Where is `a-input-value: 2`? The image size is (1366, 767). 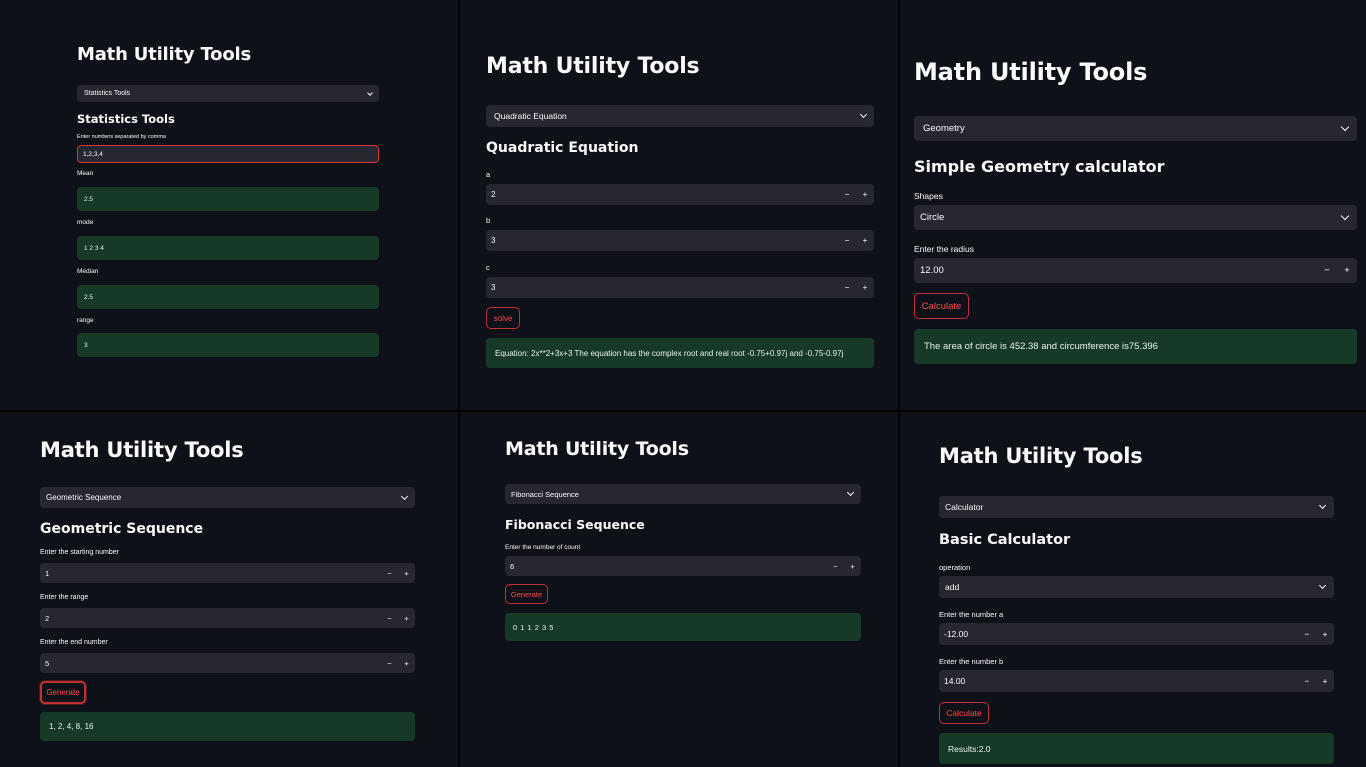 a-input-value: 2 is located at coordinates (493, 194).